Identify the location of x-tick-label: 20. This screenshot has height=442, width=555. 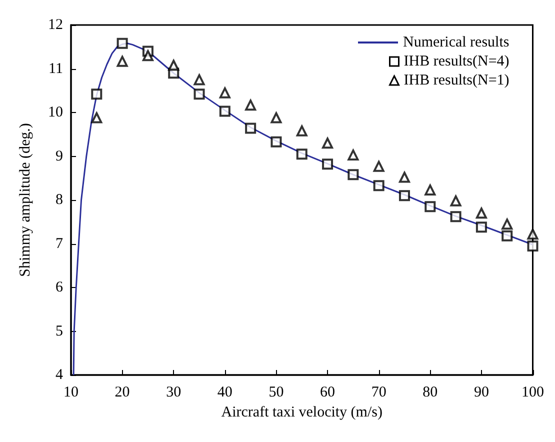
(122, 392).